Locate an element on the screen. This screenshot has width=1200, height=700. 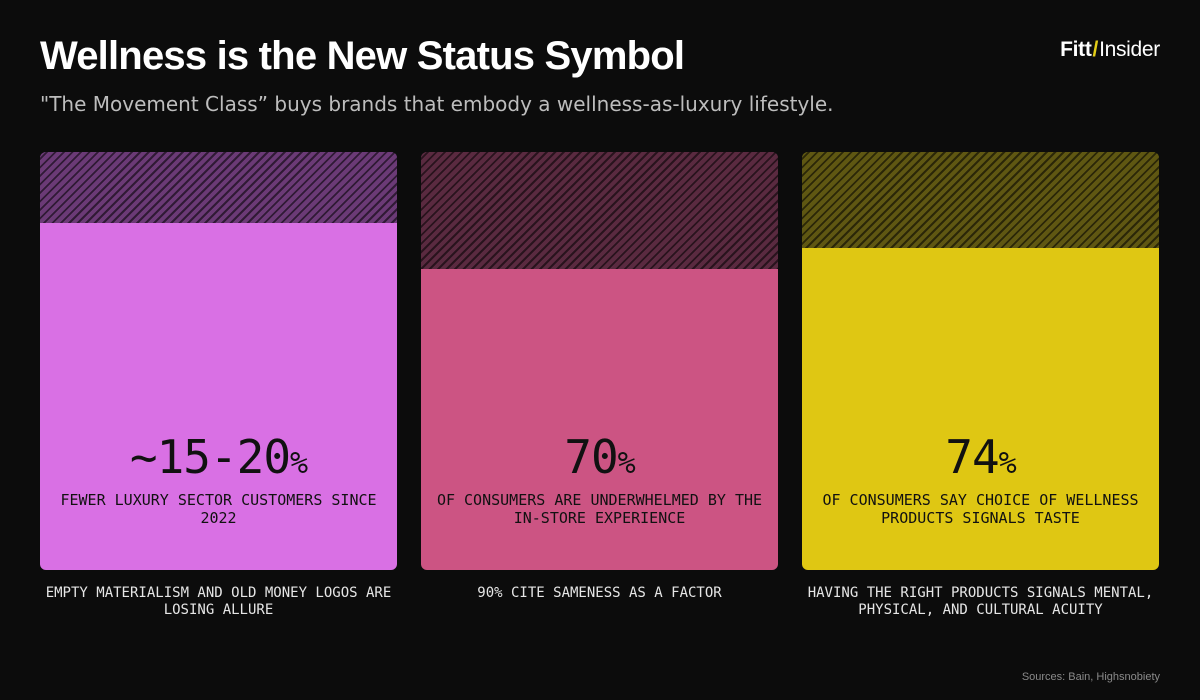
panel-3-value-main: 74 is located at coordinates (972, 457).